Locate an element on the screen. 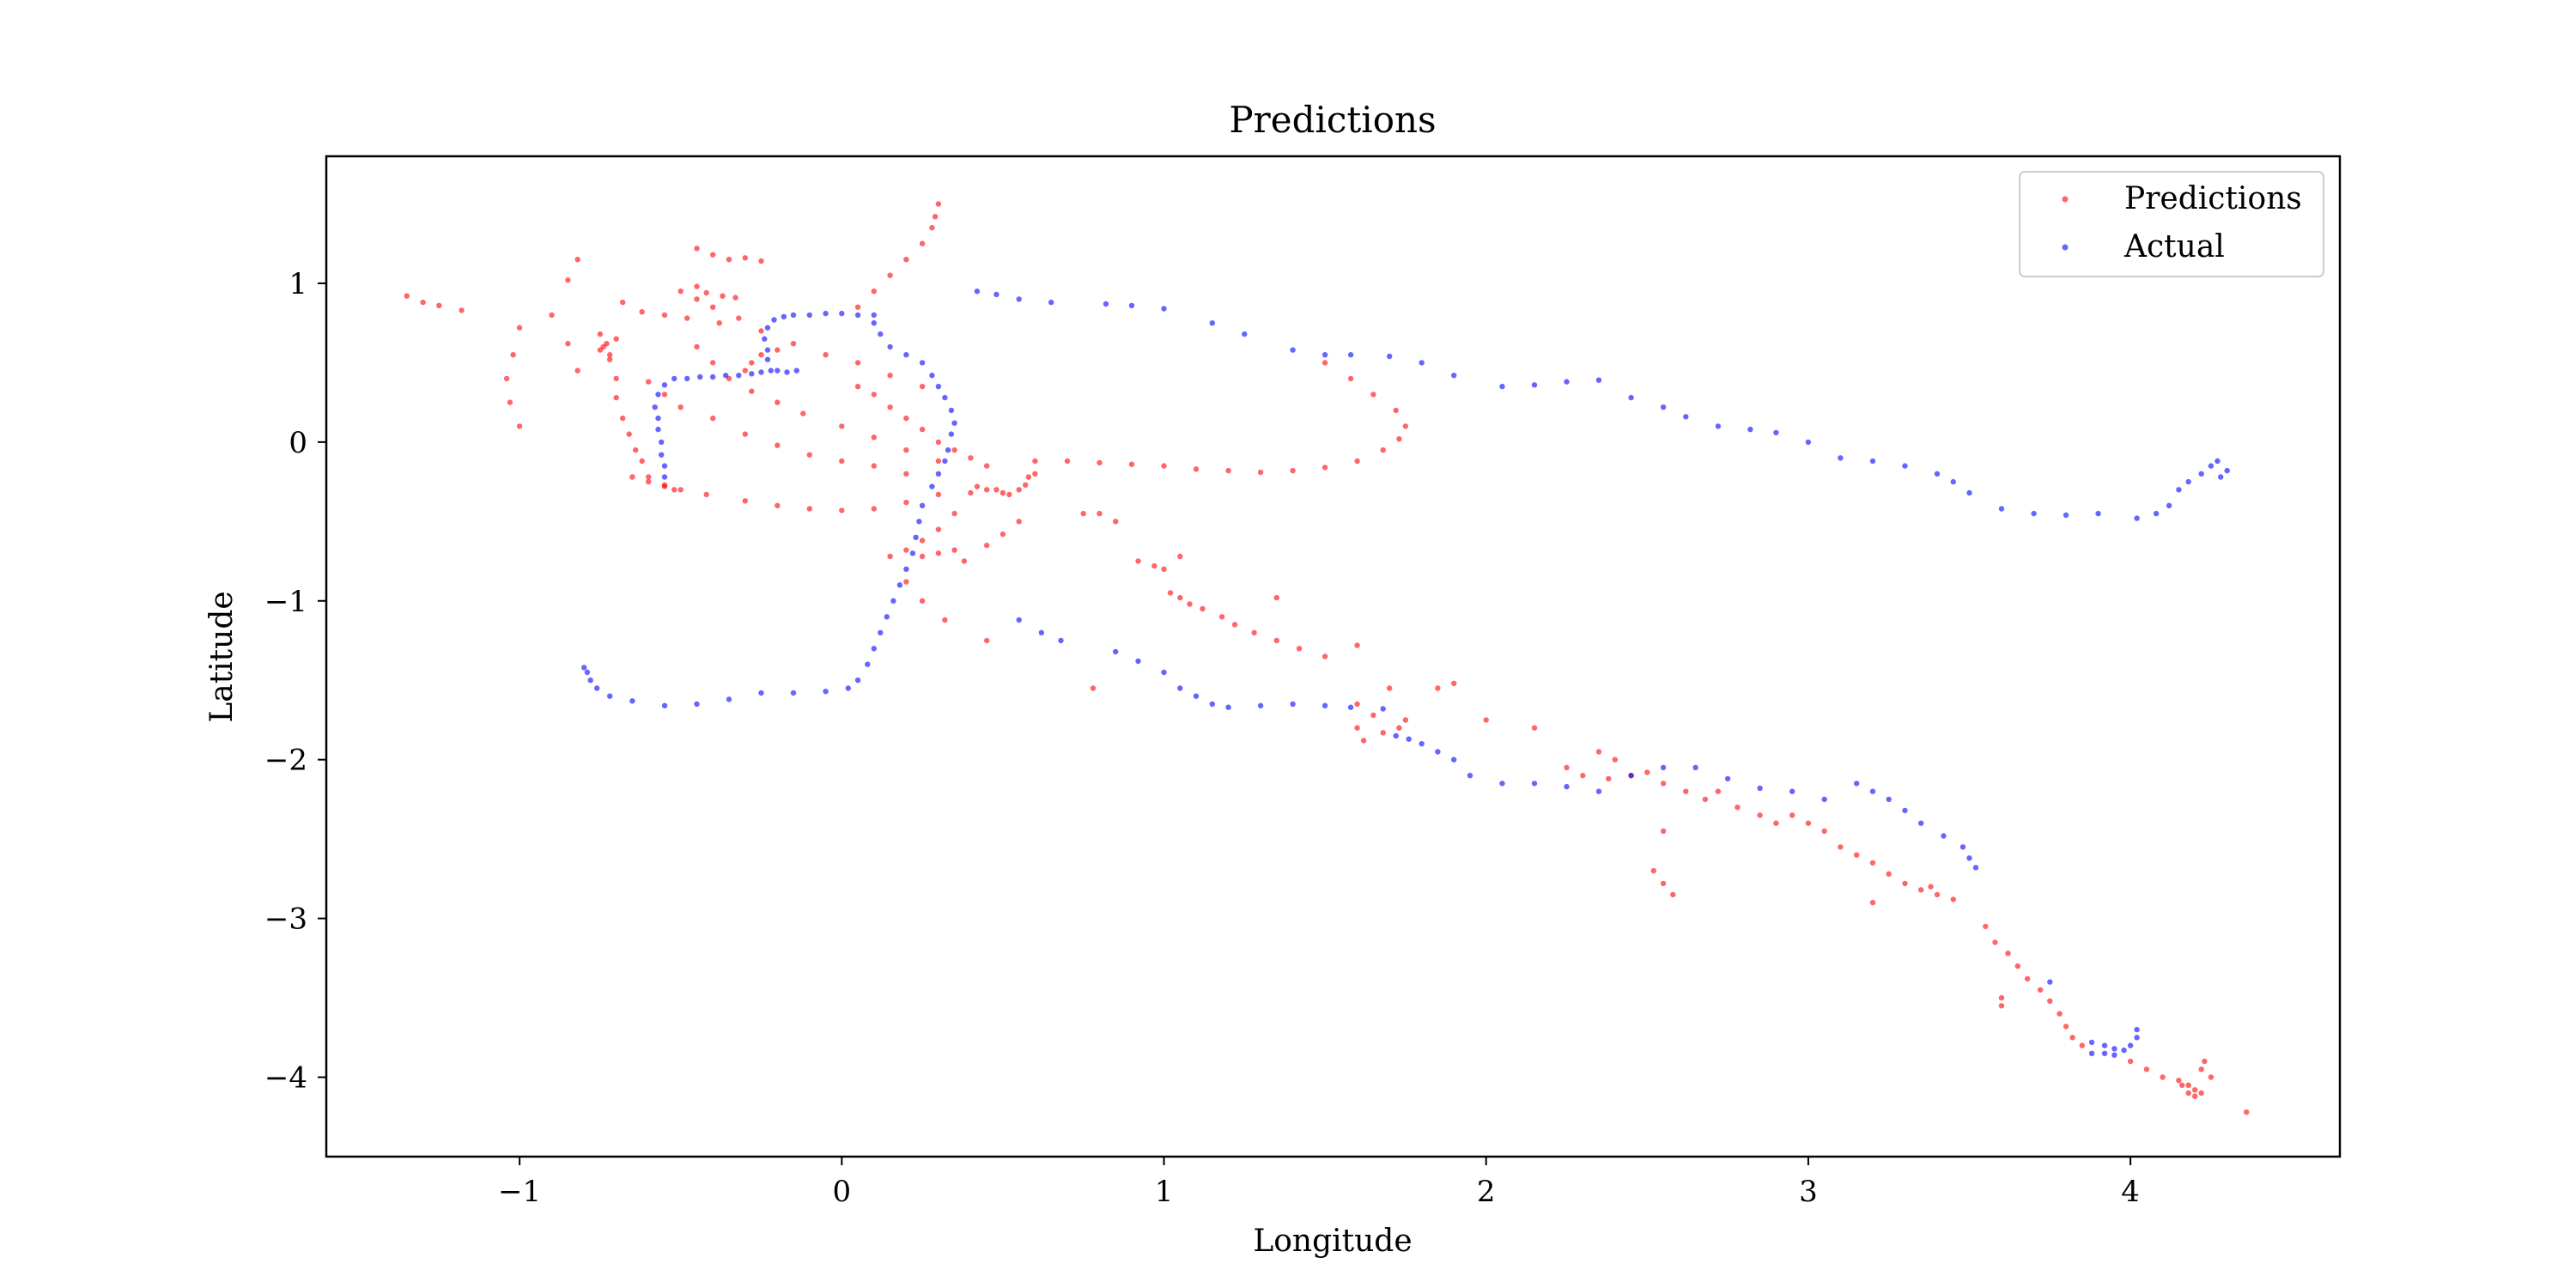  x-tick-label: 0 is located at coordinates (841, 1192).